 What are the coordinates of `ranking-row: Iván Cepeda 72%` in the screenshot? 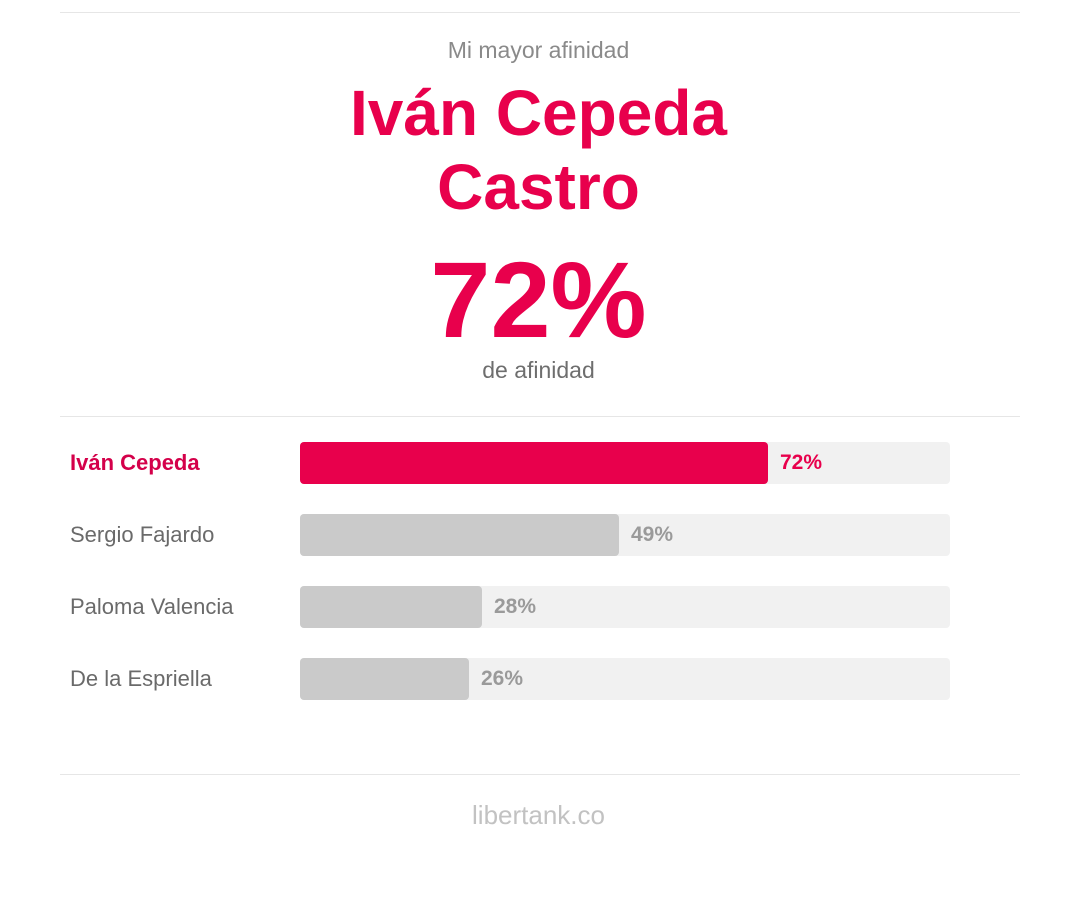 It's located at (538, 463).